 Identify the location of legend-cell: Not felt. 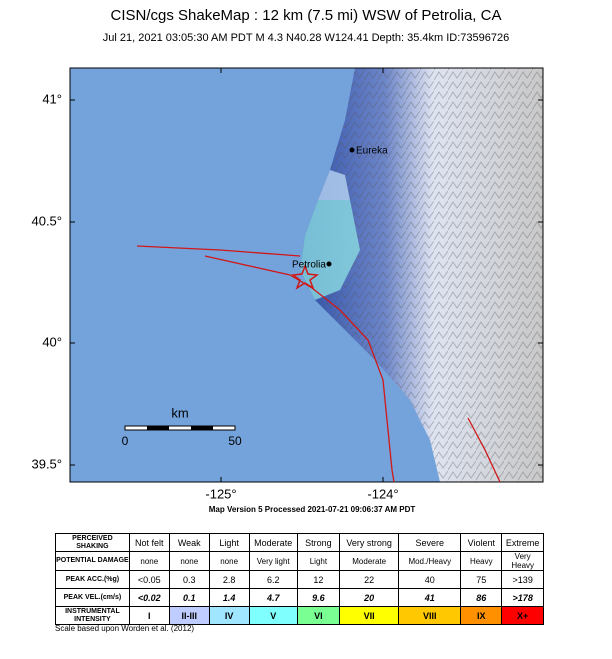
(149, 542).